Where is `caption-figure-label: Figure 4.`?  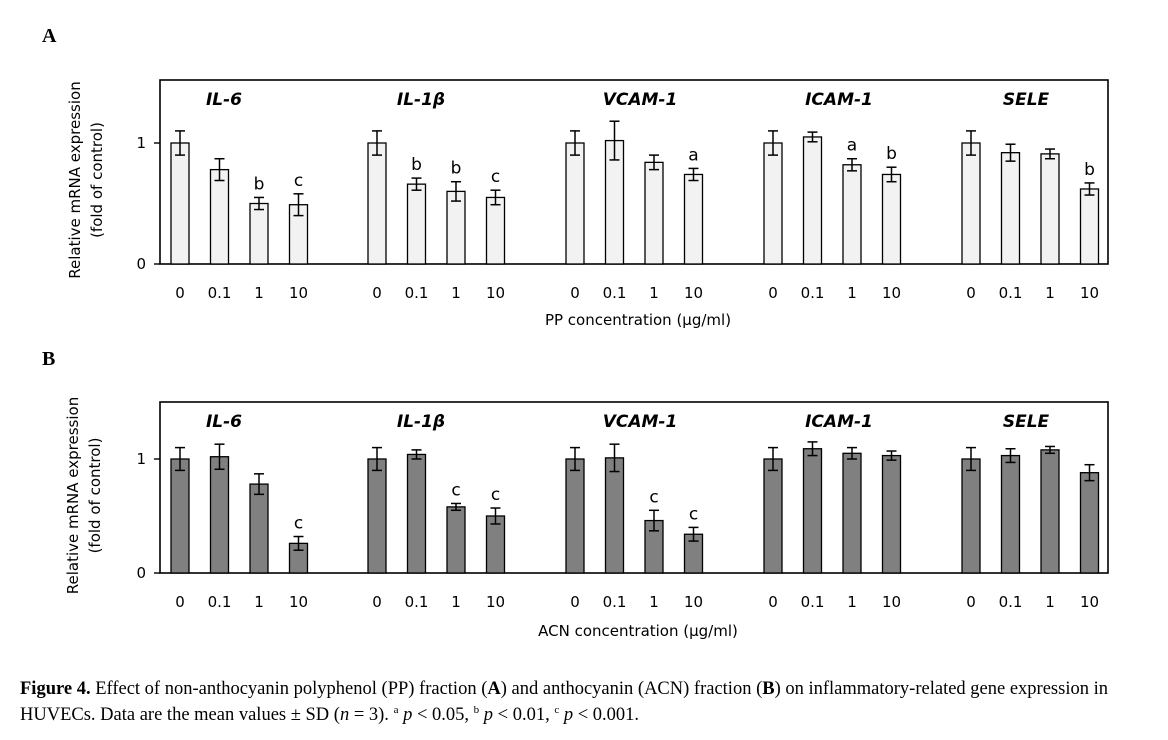 caption-figure-label: Figure 4. is located at coordinates (55, 689).